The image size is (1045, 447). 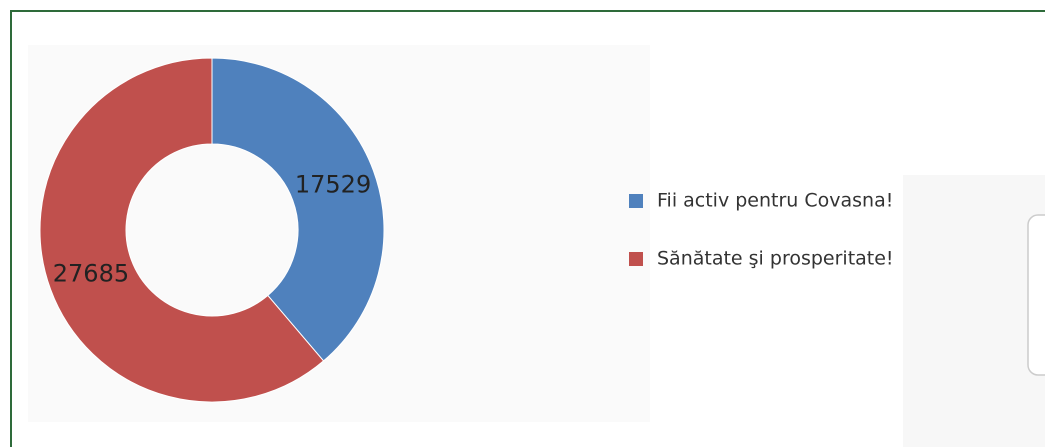 I want to click on side-box, so click(x=1036, y=295).